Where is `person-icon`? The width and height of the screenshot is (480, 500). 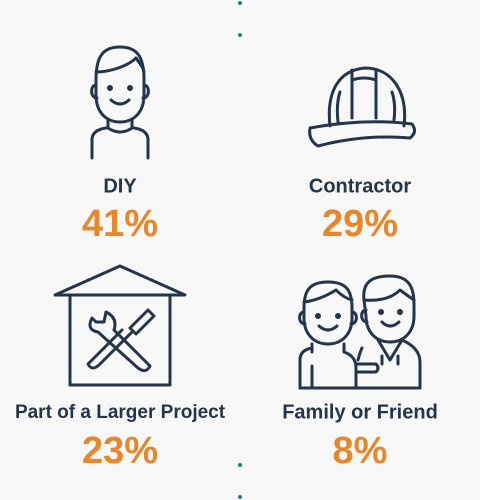
person-icon is located at coordinates (120, 102).